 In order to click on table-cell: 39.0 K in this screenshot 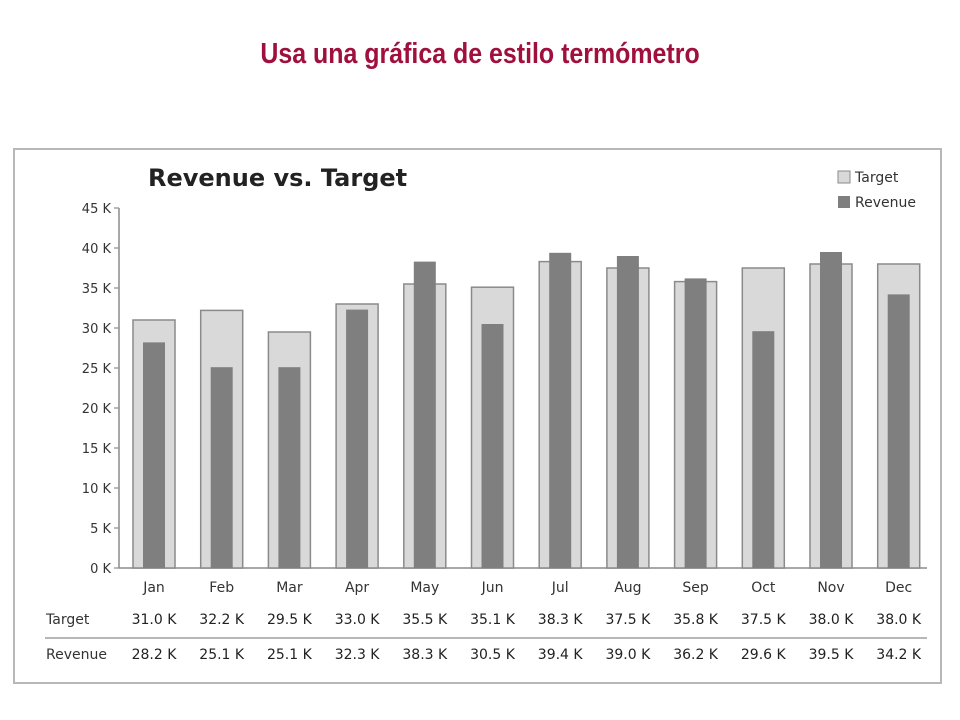, I will do `click(628, 655)`.